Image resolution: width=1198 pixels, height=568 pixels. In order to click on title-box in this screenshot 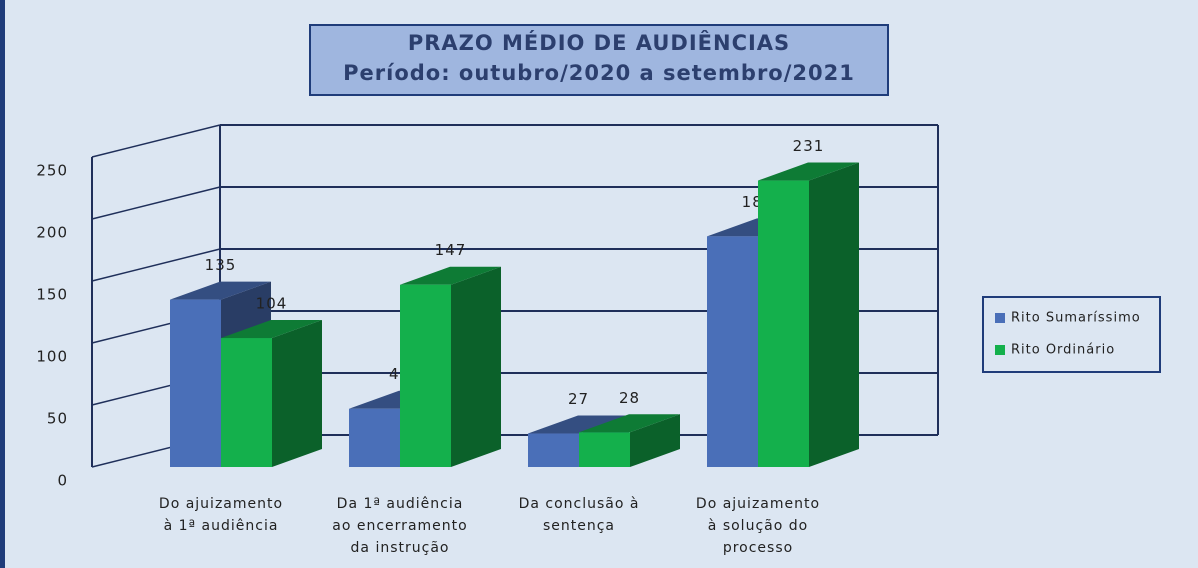, I will do `click(599, 60)`.